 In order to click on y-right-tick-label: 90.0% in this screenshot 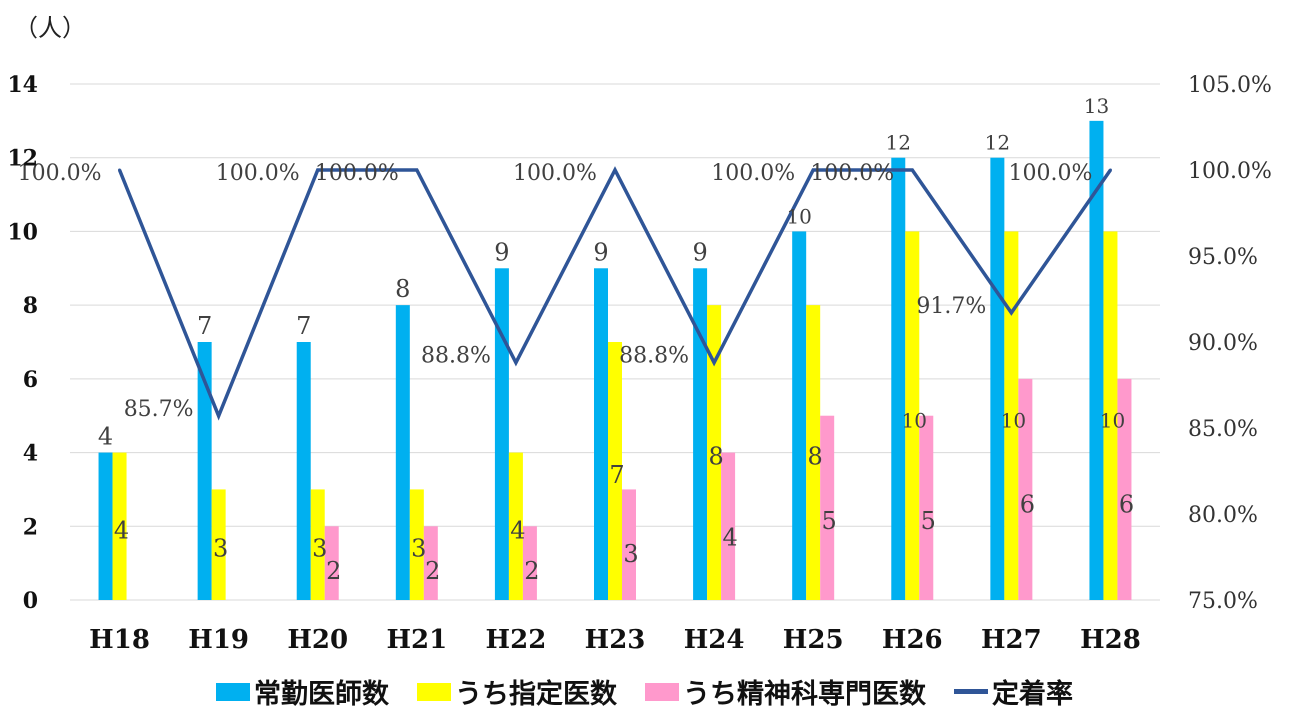, I will do `click(1223, 343)`.